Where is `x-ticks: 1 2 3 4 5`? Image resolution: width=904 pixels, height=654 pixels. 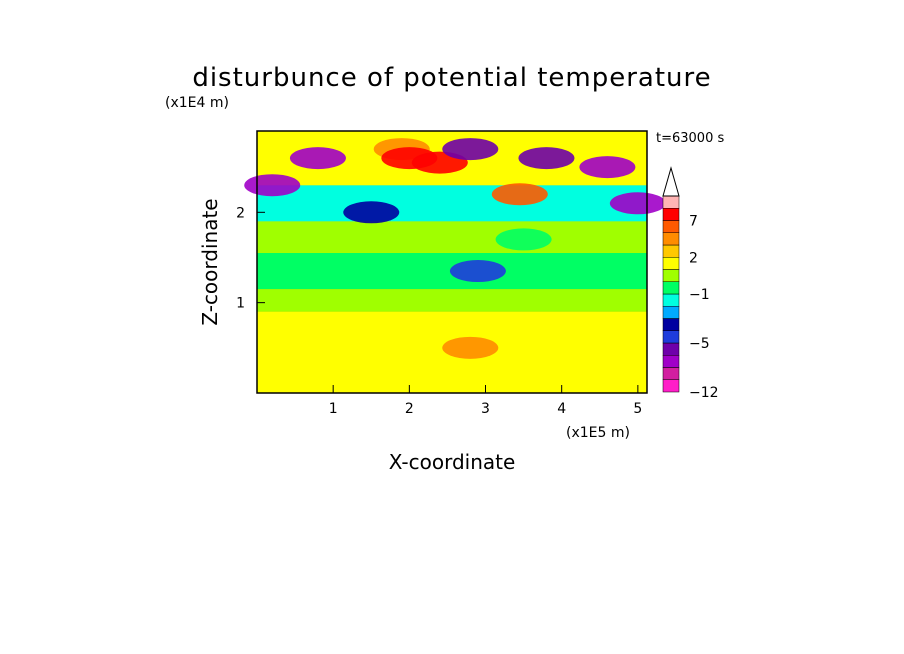
x-ticks: 1 2 3 4 5 is located at coordinates (485, 401).